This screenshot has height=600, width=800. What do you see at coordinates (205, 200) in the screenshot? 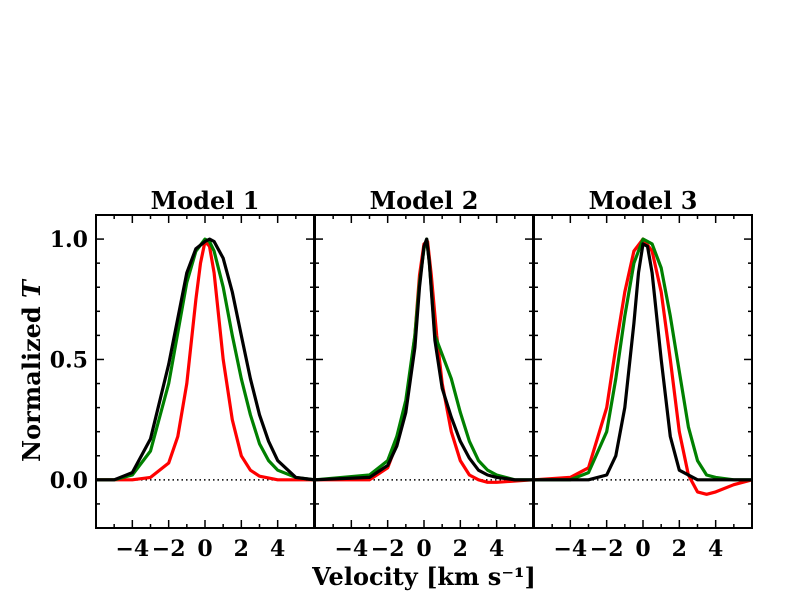
I see `panel-1-title: Model 1` at bounding box center [205, 200].